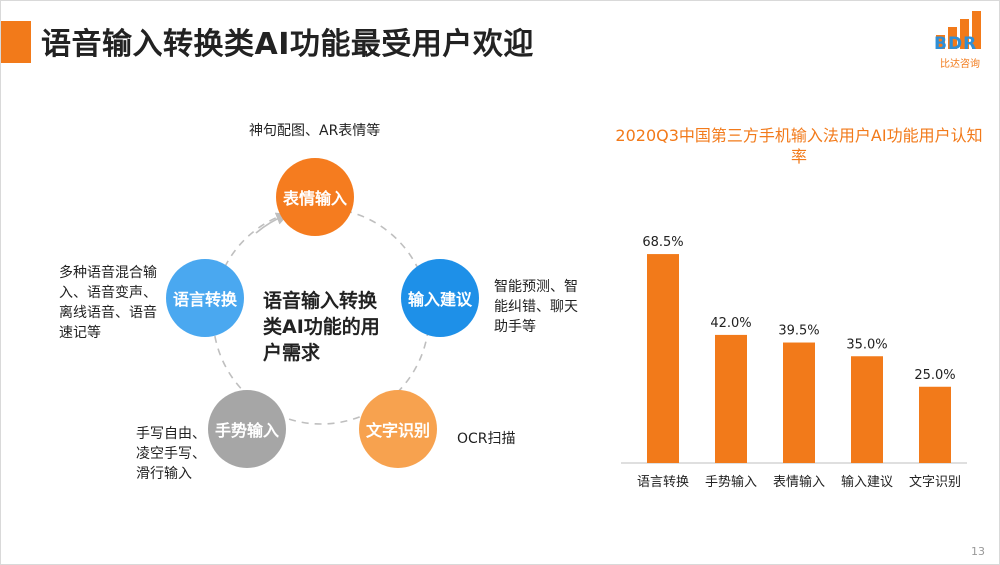 Image resolution: width=1000 pixels, height=565 pixels. Describe the element at coordinates (934, 375) in the screenshot. I see `data-label: 25.0%` at that location.